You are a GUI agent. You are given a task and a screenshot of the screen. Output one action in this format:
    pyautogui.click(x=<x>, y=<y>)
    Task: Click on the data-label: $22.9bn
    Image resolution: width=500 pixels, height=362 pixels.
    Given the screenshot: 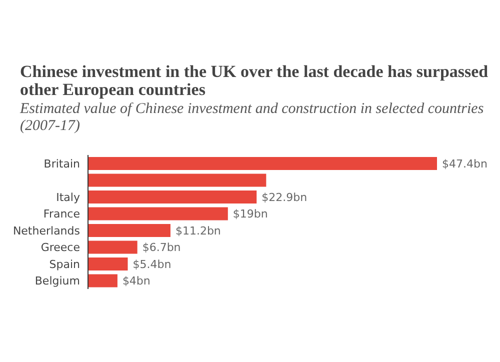 What is the action you would take?
    pyautogui.click(x=285, y=197)
    